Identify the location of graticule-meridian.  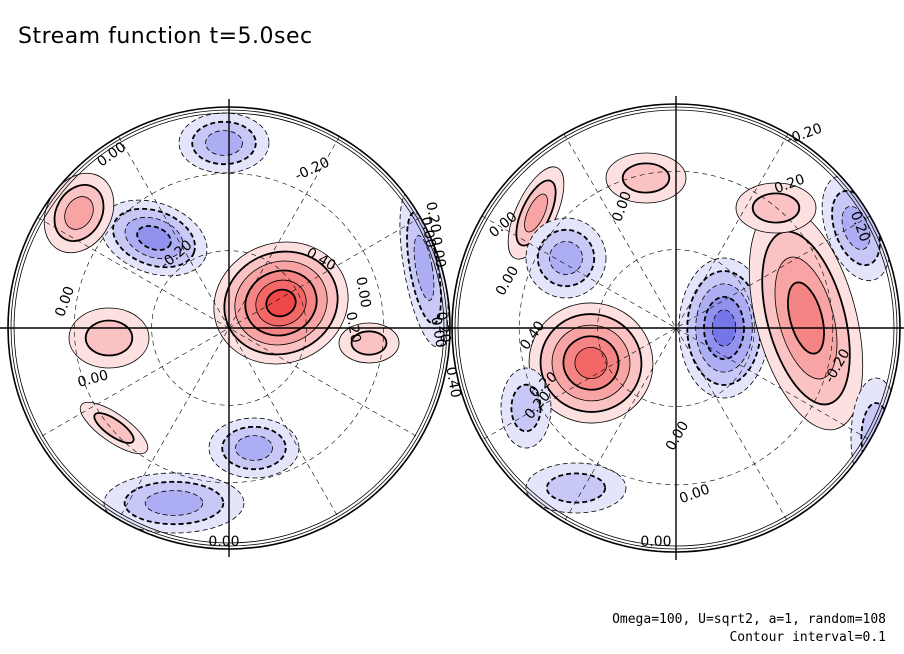
(676, 328).